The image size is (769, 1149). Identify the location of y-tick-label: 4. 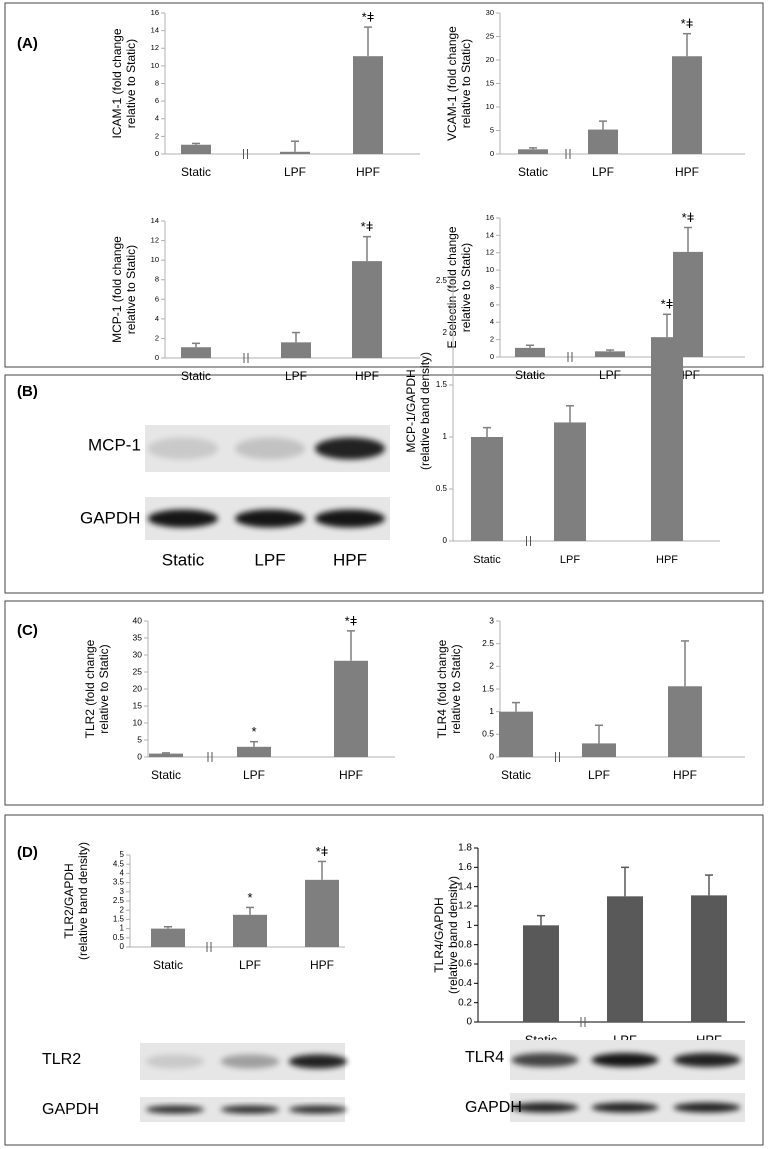
(492, 321).